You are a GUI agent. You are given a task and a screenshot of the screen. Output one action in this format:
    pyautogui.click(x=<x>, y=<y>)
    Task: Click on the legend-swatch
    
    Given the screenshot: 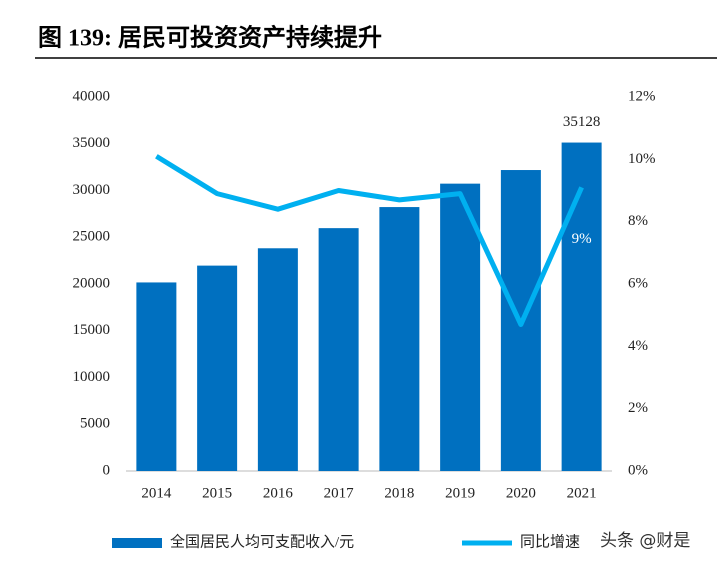 What is the action you would take?
    pyautogui.click(x=137, y=543)
    